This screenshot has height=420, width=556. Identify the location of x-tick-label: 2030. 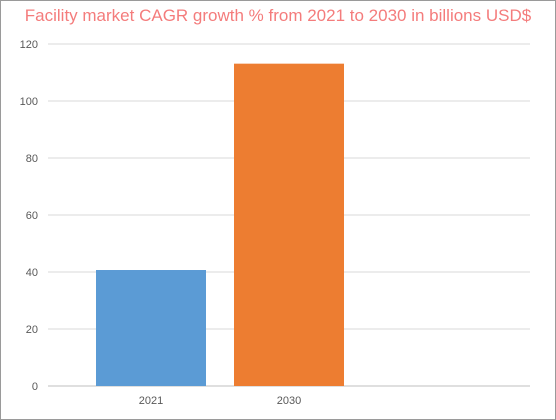
(289, 401).